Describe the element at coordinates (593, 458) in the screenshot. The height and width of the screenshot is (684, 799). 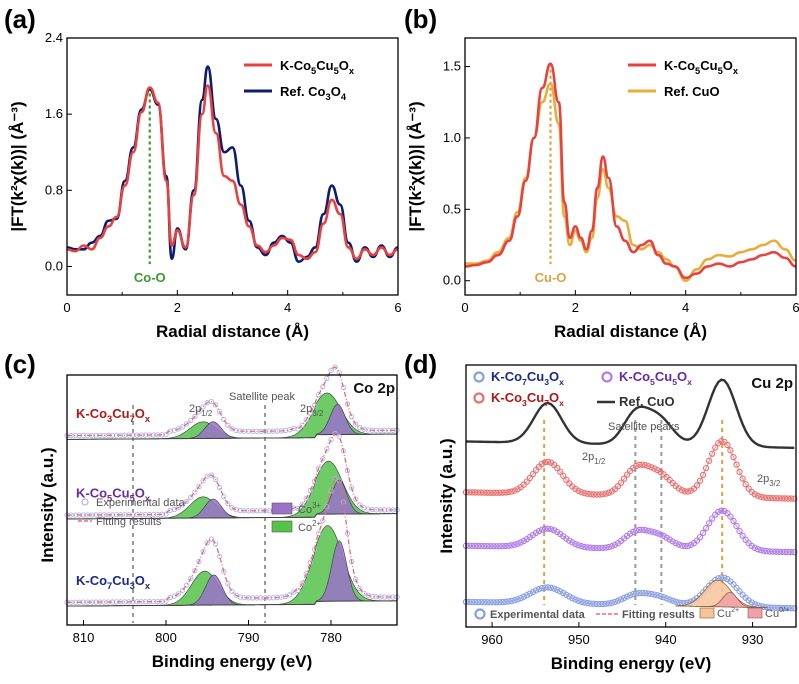
I see `label-2p12: 2p1/2` at that location.